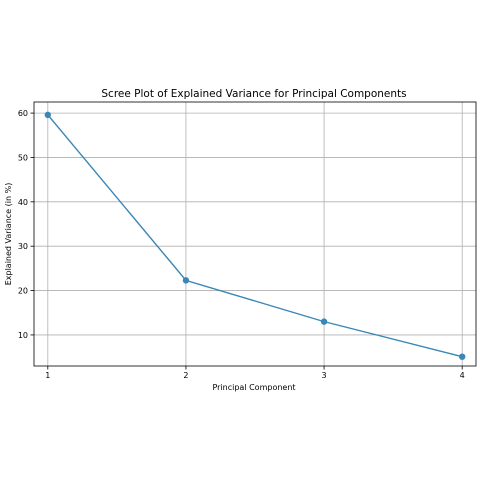 Image resolution: width=480 pixels, height=480 pixels. I want to click on x-tick-label: 1, so click(47, 375).